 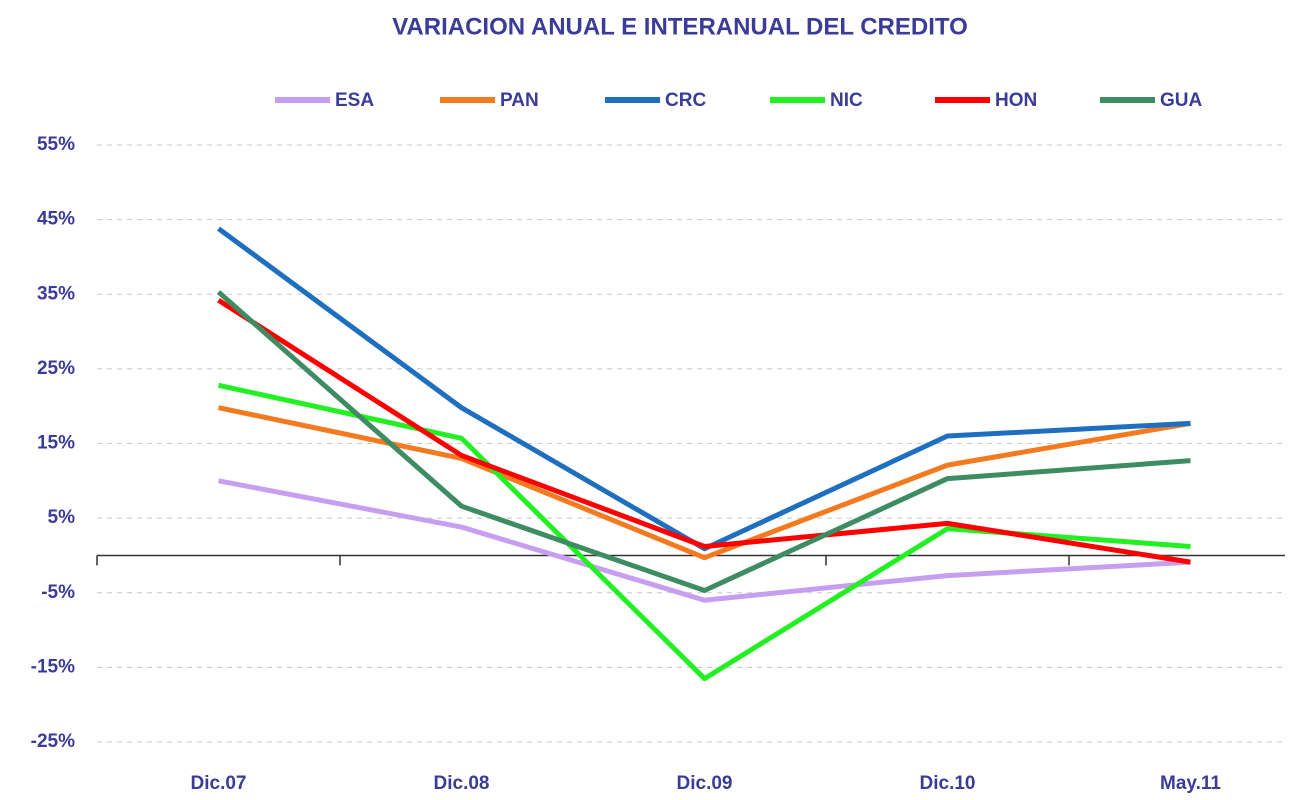 I want to click on legend-label: ESA, so click(x=354, y=100).